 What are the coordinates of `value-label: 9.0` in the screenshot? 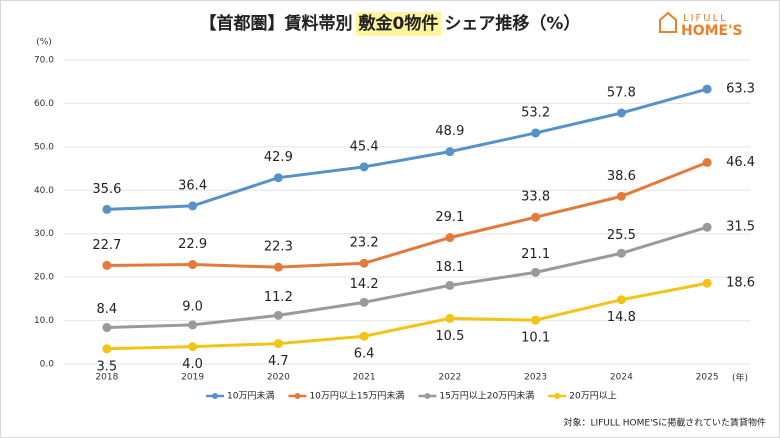 It's located at (192, 306).